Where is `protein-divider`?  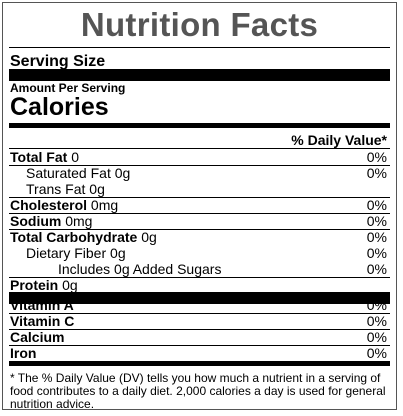 protein-divider is located at coordinates (199, 298).